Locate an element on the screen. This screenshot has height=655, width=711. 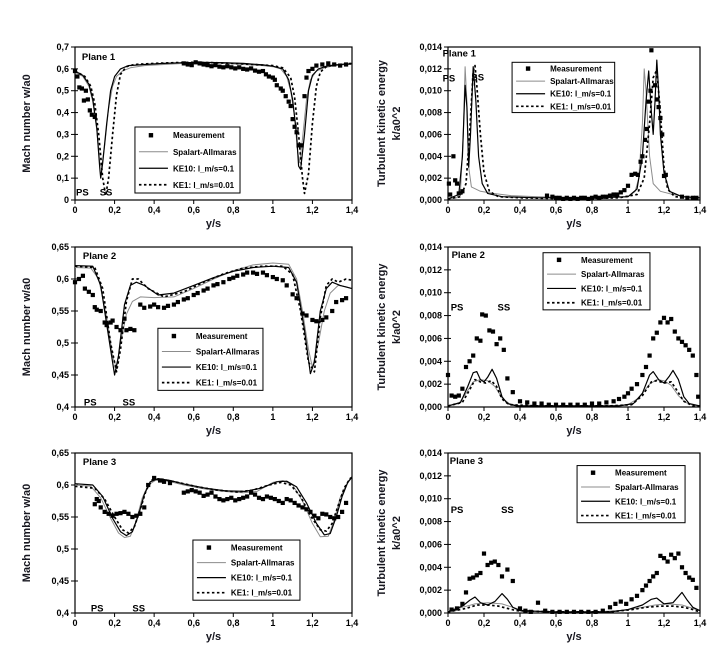
series-measurement is located at coordinates (210, 104).